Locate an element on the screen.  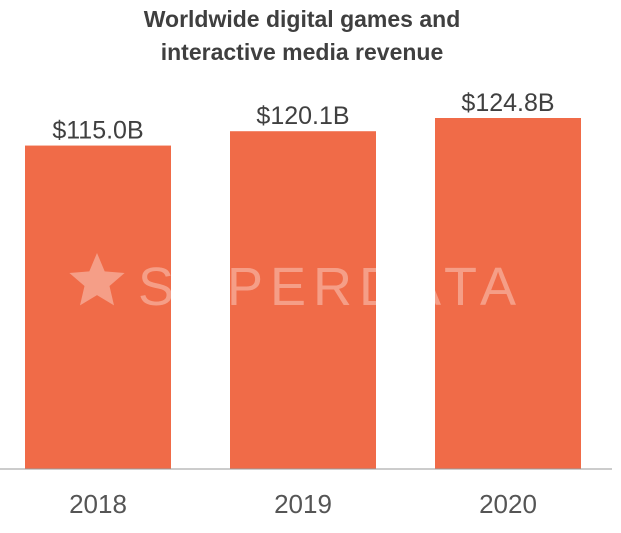
value-label-2018: $115.0B is located at coordinates (97, 131).